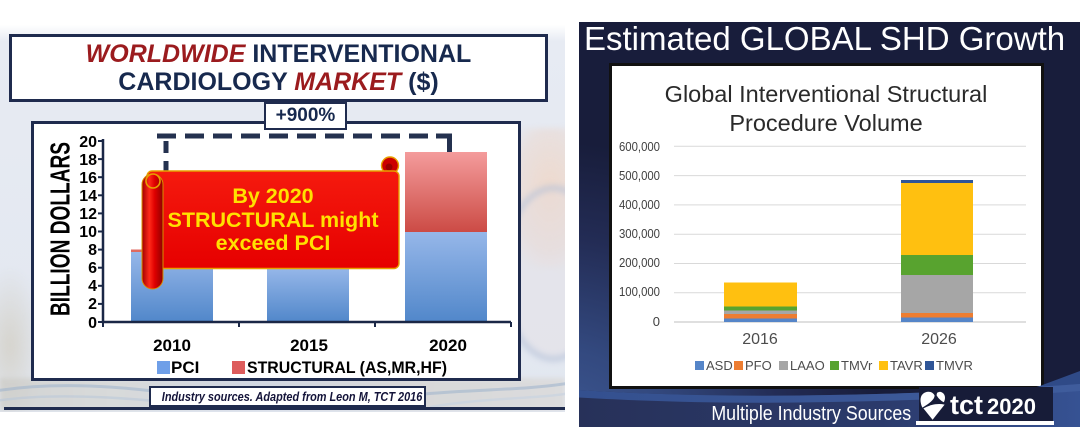 The width and height of the screenshot is (1080, 446). Describe the element at coordinates (92, 286) in the screenshot. I see `svg-text: 4` at that location.